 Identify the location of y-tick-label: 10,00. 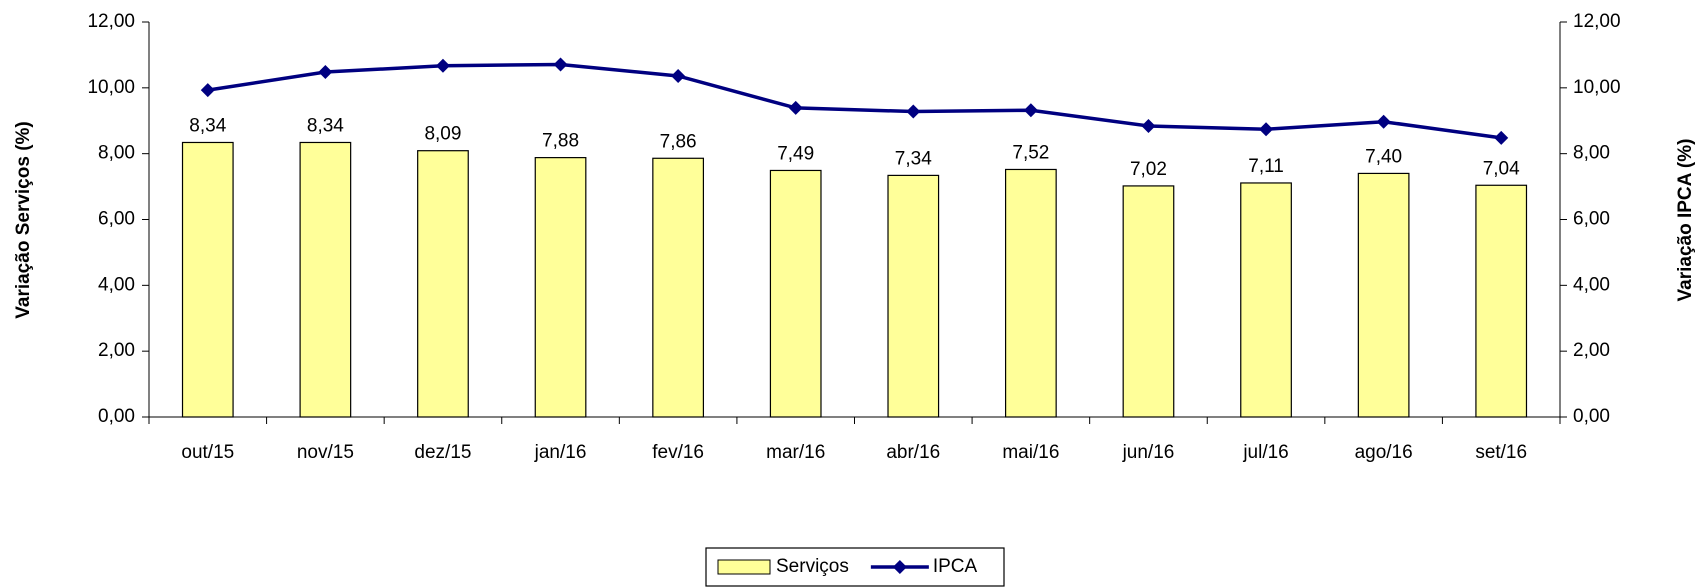
(111, 87).